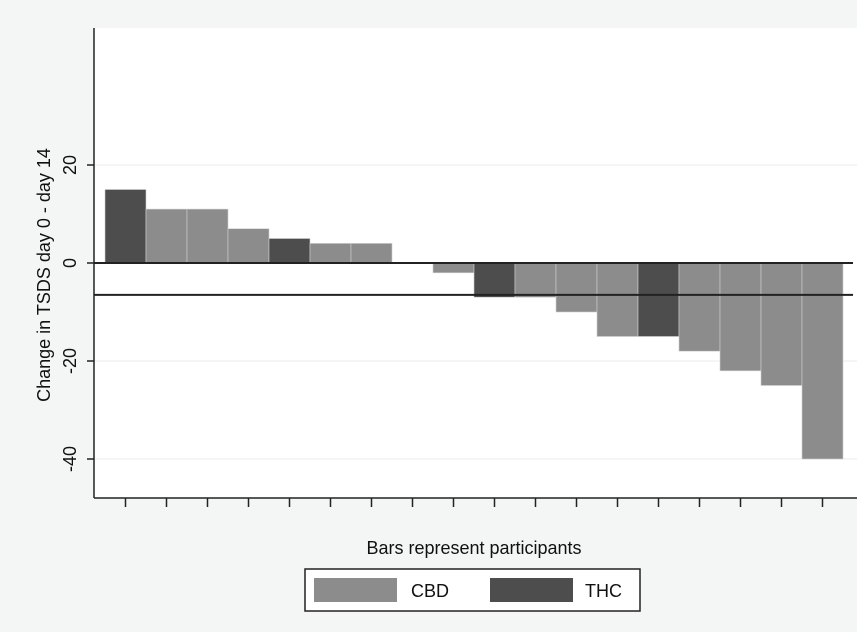 The image size is (857, 632). What do you see at coordinates (355, 590) in the screenshot?
I see `legend-swatch-cbd` at bounding box center [355, 590].